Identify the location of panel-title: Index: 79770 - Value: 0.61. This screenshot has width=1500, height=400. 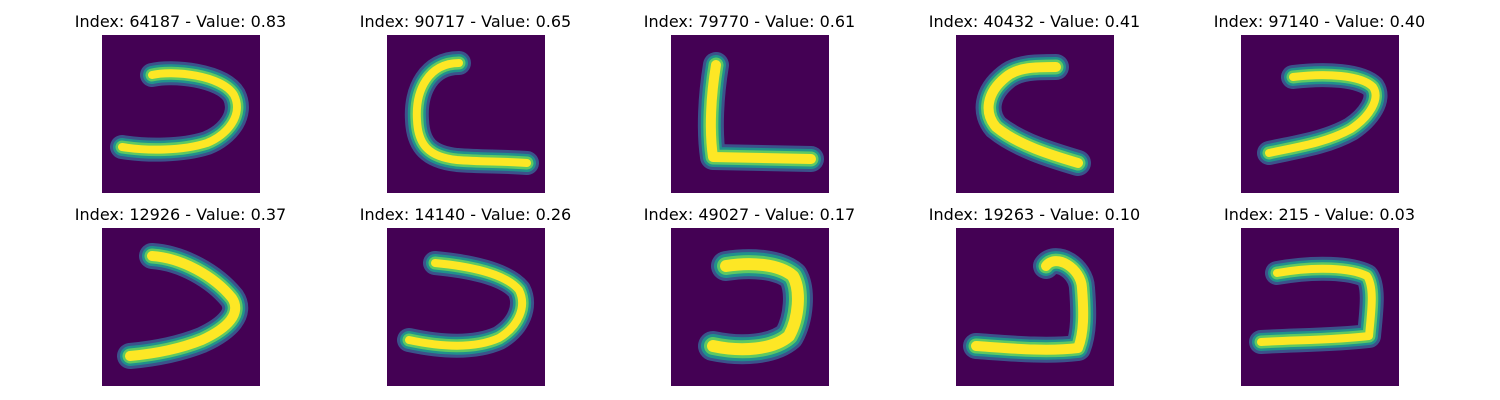
(749, 21).